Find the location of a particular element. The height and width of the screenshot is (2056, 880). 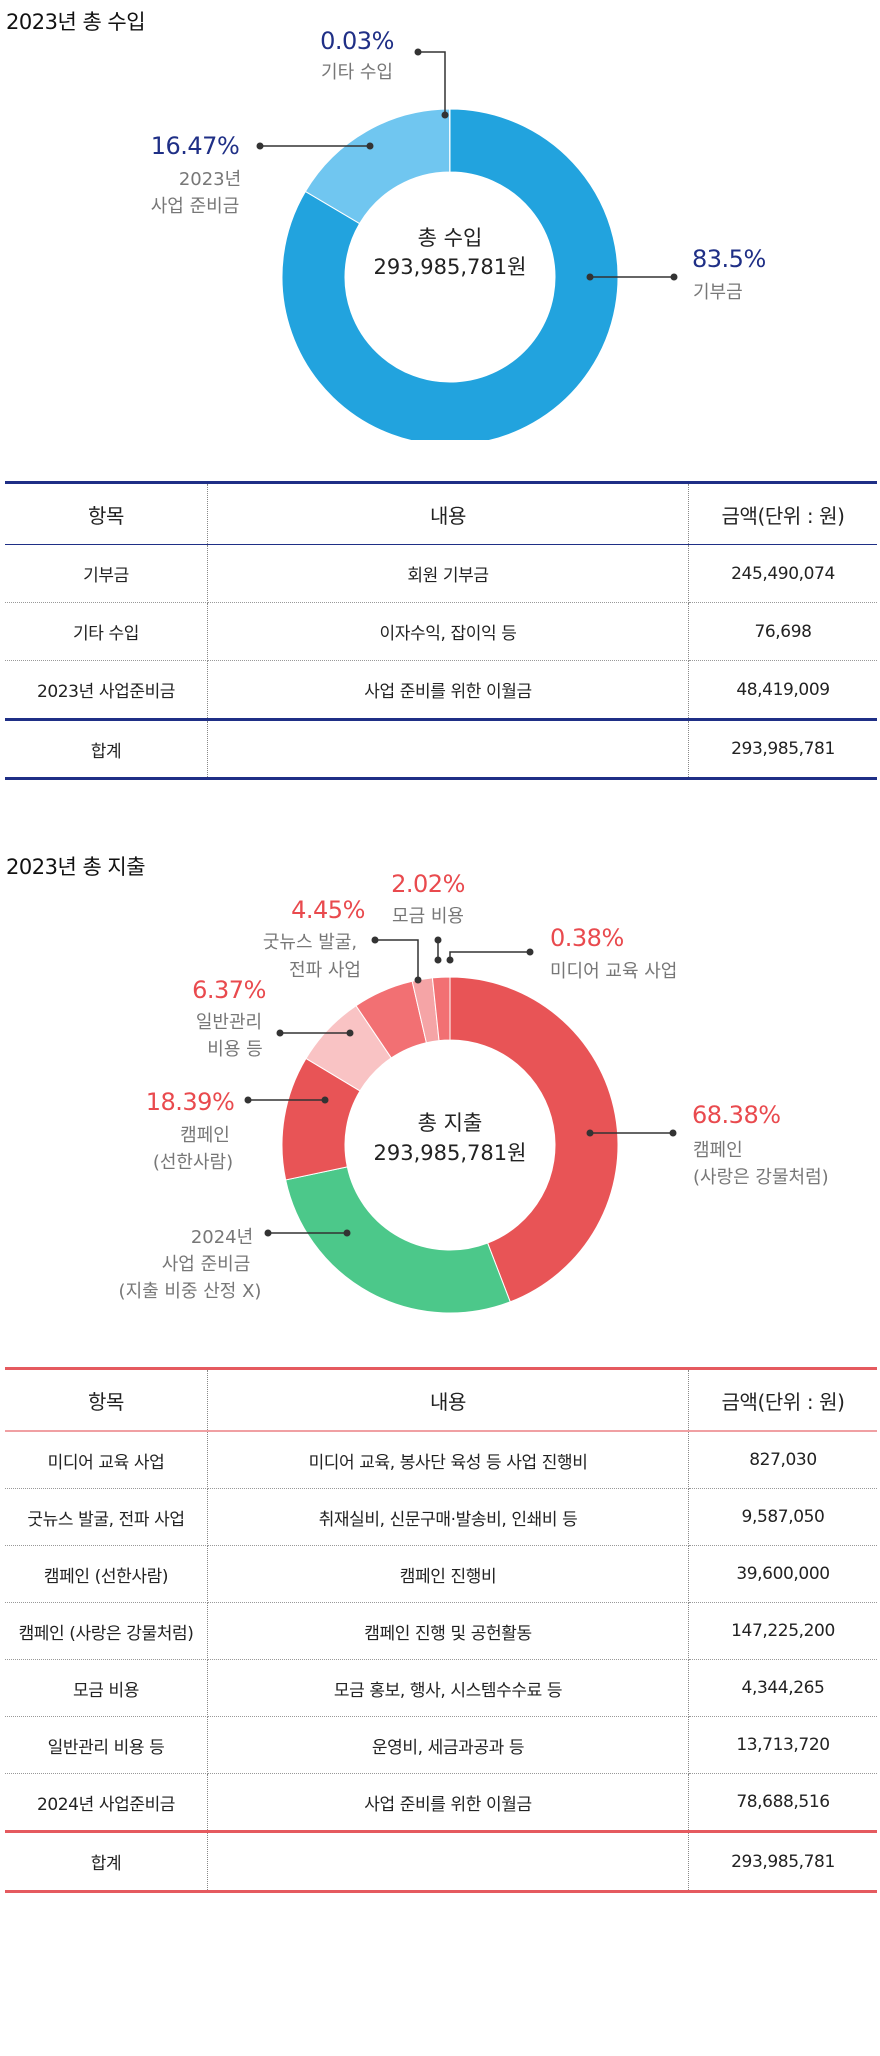

leader-line-media is located at coordinates (489, 955).